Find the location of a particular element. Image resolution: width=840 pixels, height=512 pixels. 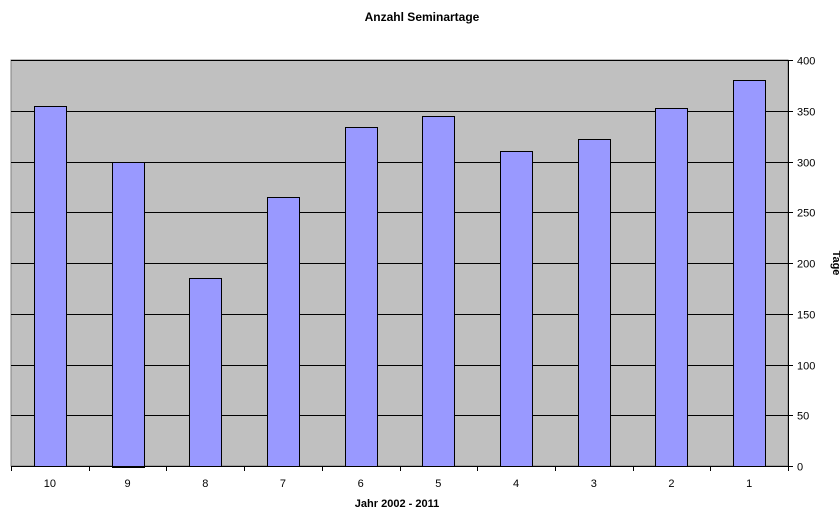

y-tick-label: 350 is located at coordinates (806, 113).